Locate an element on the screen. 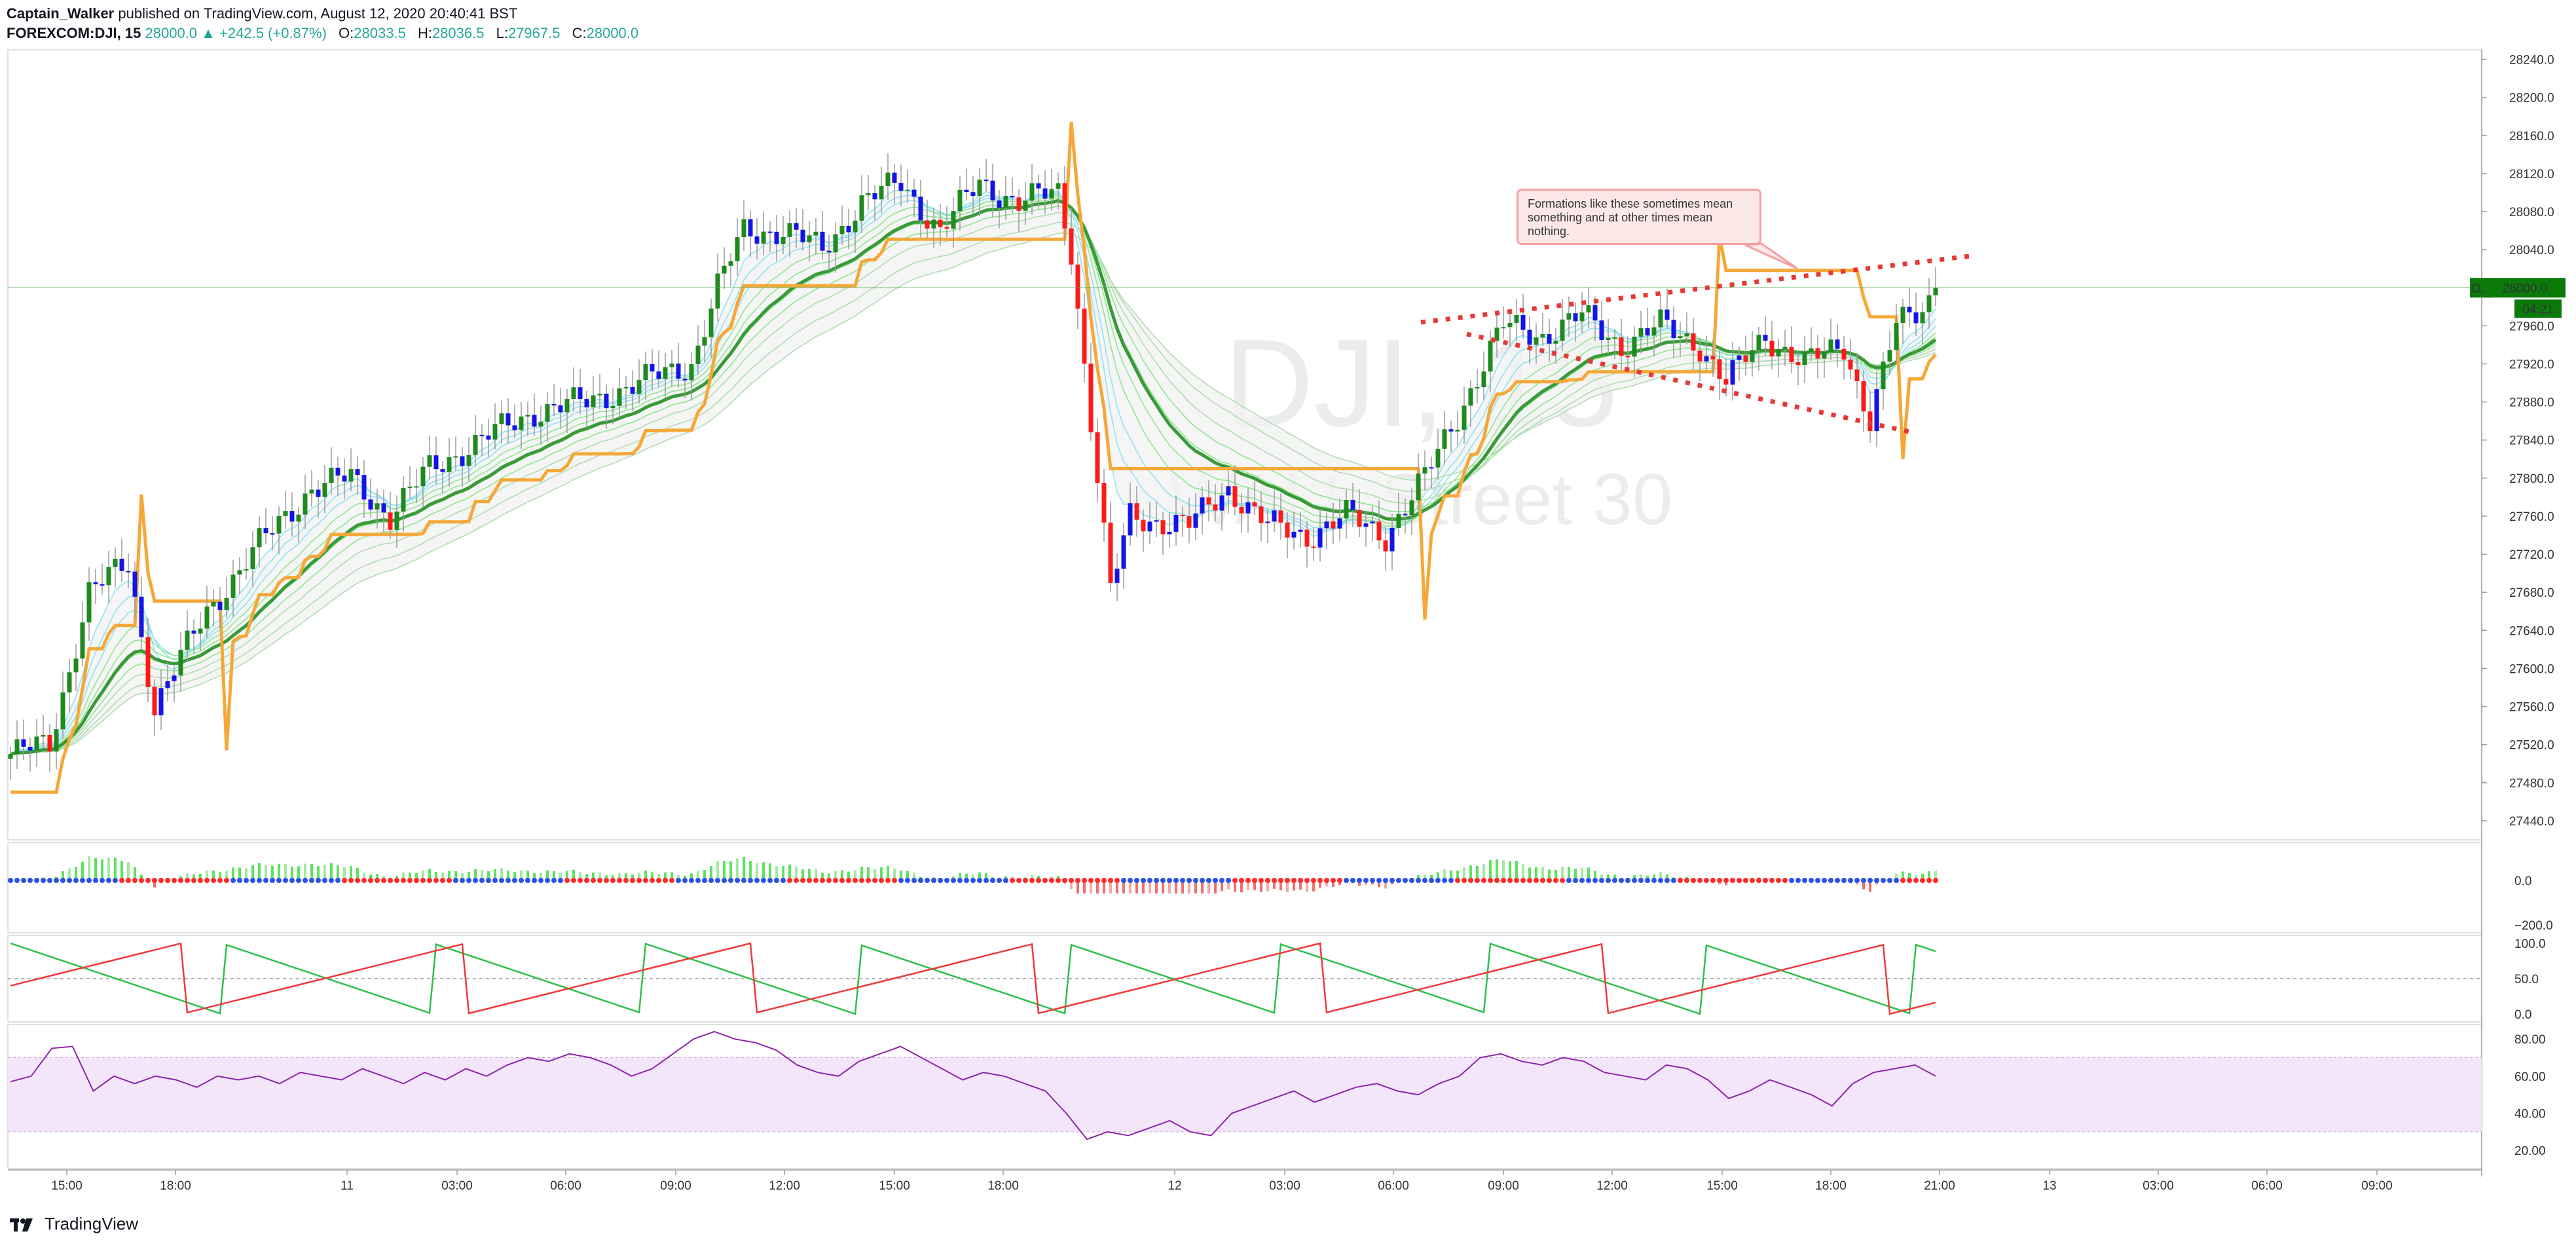 The width and height of the screenshot is (2576, 1242). price-tag-box is located at coordinates (2525, 288).